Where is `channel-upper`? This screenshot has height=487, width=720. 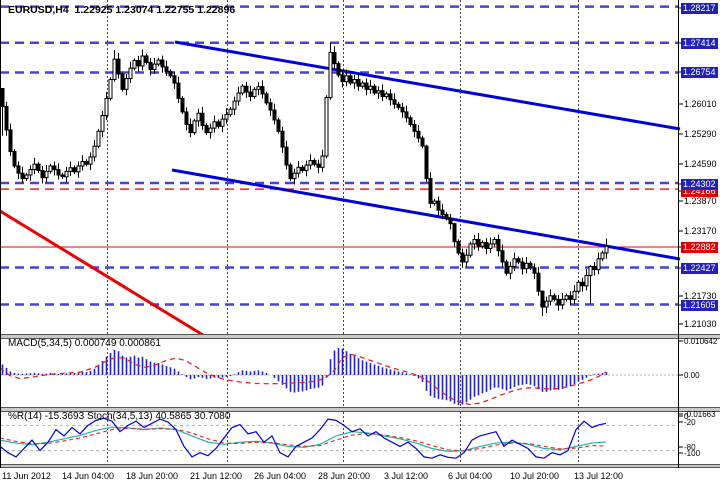
channel-upper is located at coordinates (427, 85).